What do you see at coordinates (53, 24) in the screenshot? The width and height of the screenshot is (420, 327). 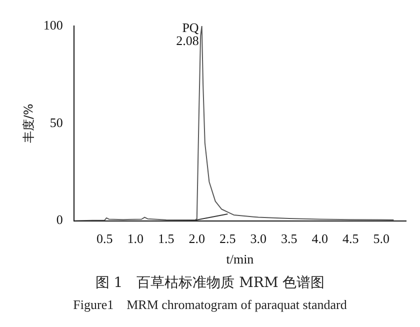 I see `y-tick-label: 100` at bounding box center [53, 24].